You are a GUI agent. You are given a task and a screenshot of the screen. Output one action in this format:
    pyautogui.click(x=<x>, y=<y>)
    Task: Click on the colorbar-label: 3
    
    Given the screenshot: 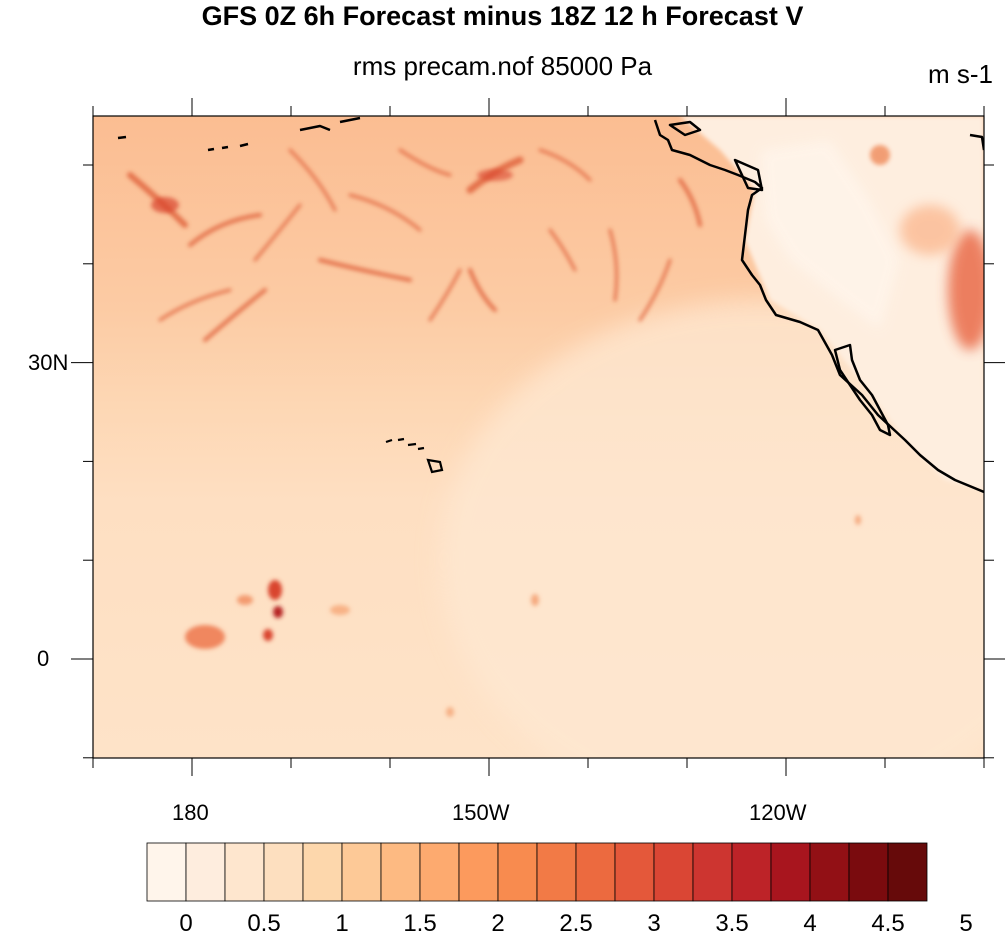 What is the action you would take?
    pyautogui.click(x=654, y=923)
    